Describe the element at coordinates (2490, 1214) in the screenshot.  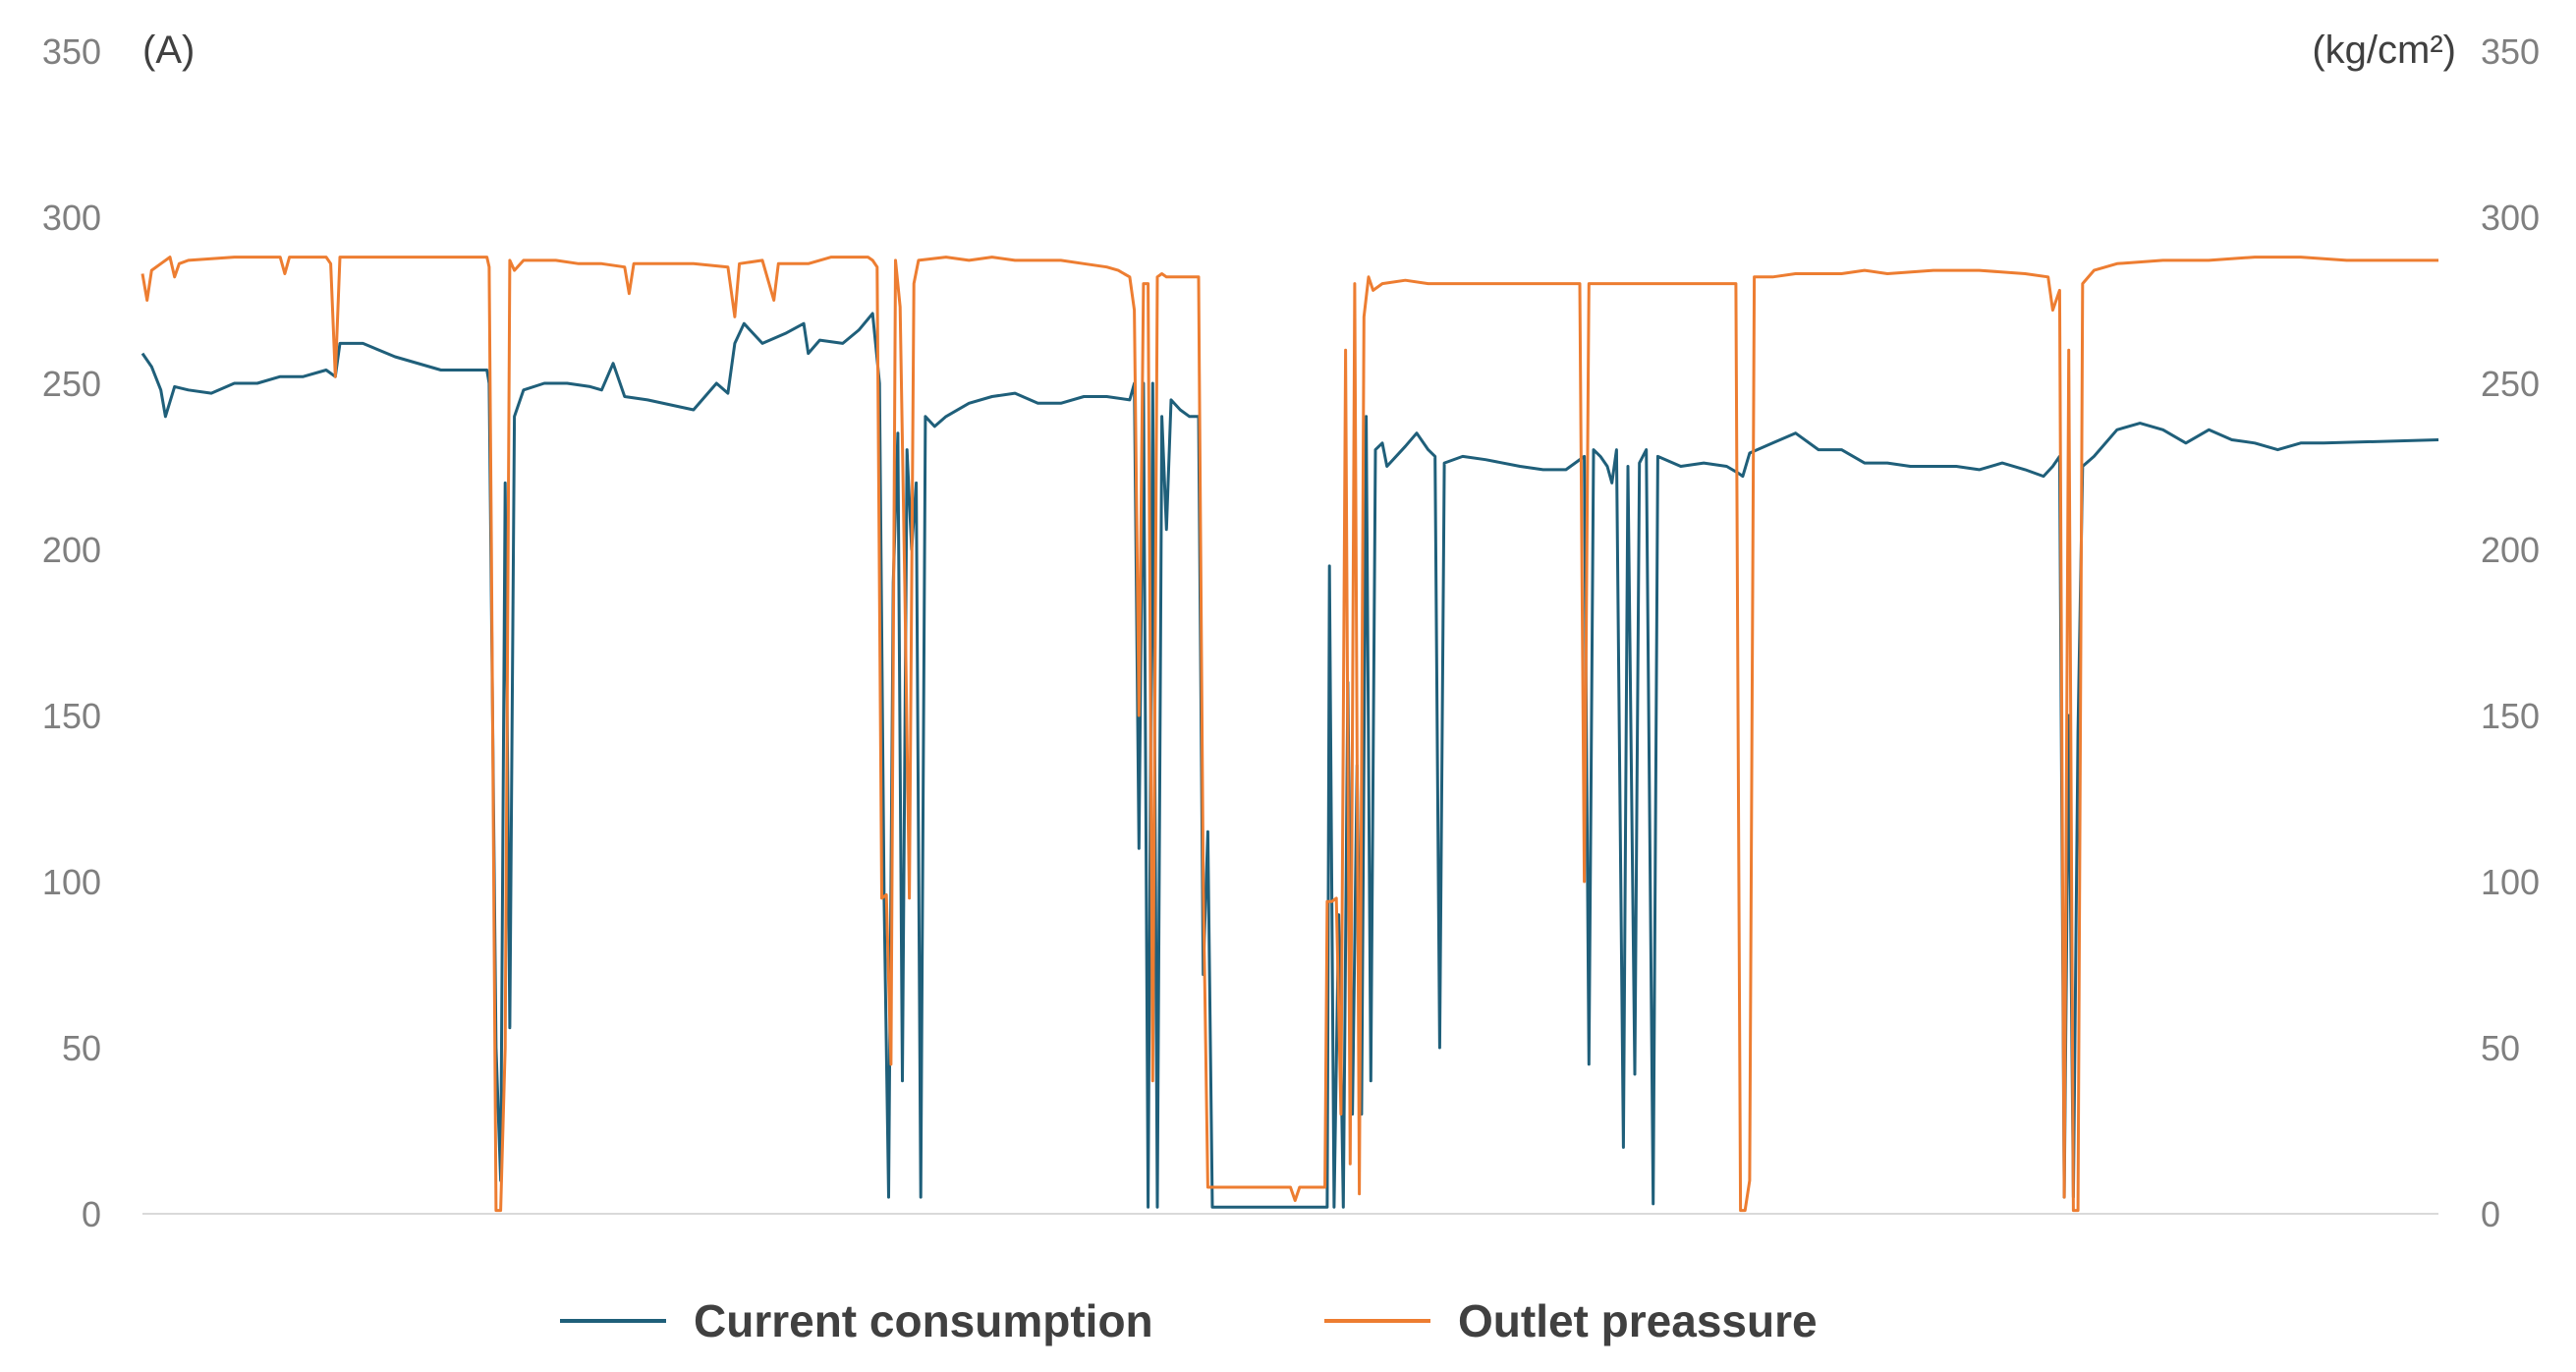
I see `right-tick-label: 0` at that location.